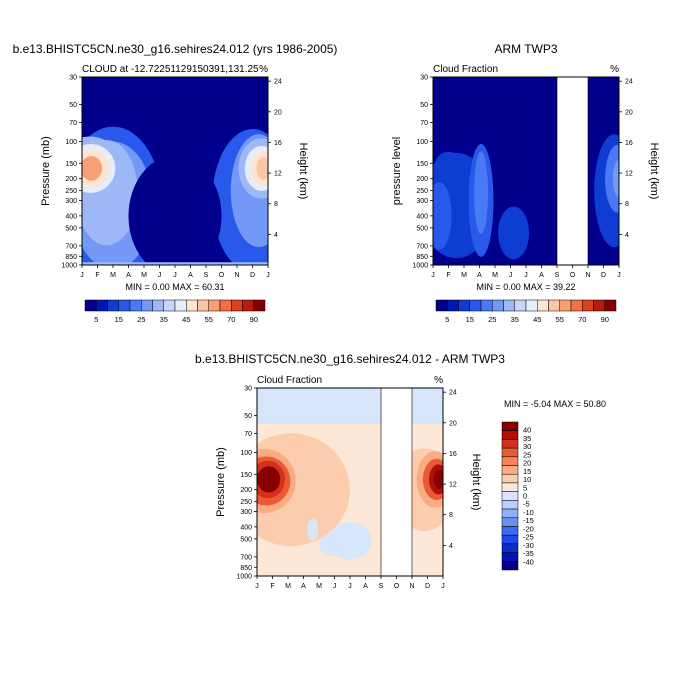 The width and height of the screenshot is (700, 700). What do you see at coordinates (528, 545) in the screenshot?
I see `colorbar-label: -30` at bounding box center [528, 545].